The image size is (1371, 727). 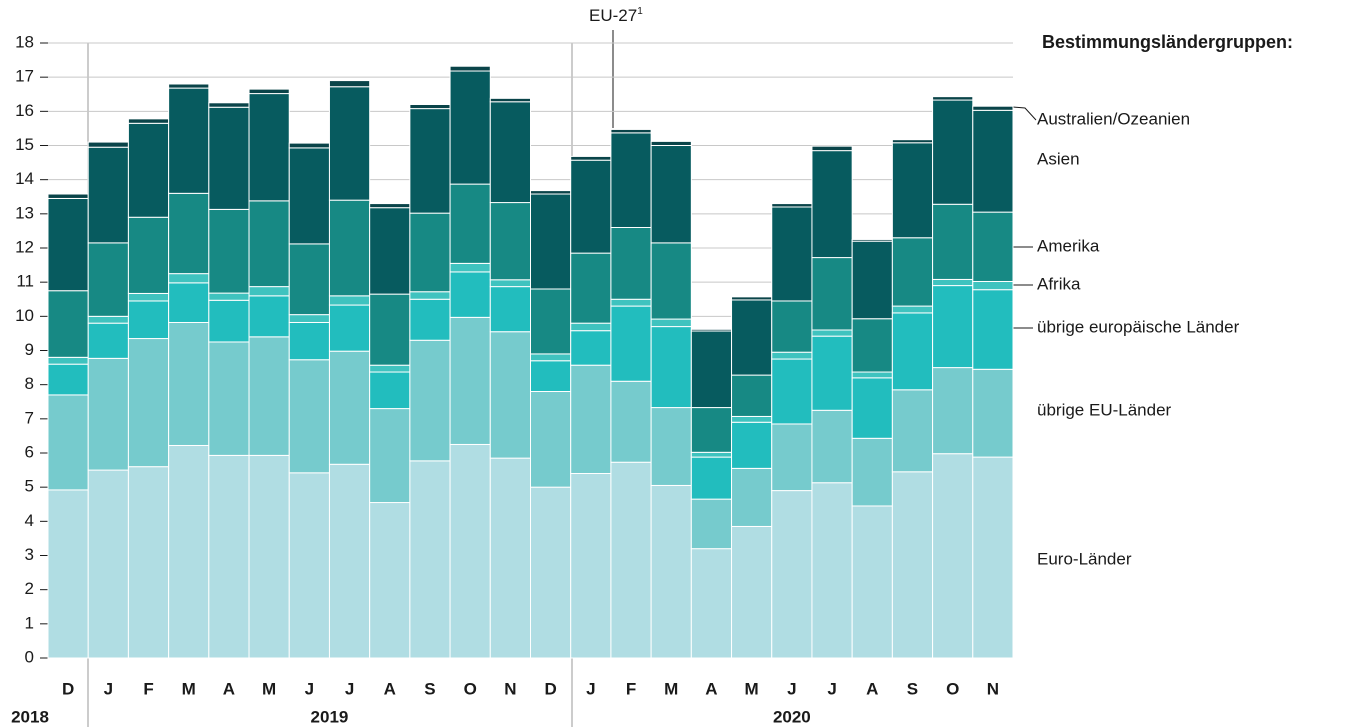 What do you see at coordinates (616, 16) in the screenshot?
I see `annotation: EU-271` at bounding box center [616, 16].